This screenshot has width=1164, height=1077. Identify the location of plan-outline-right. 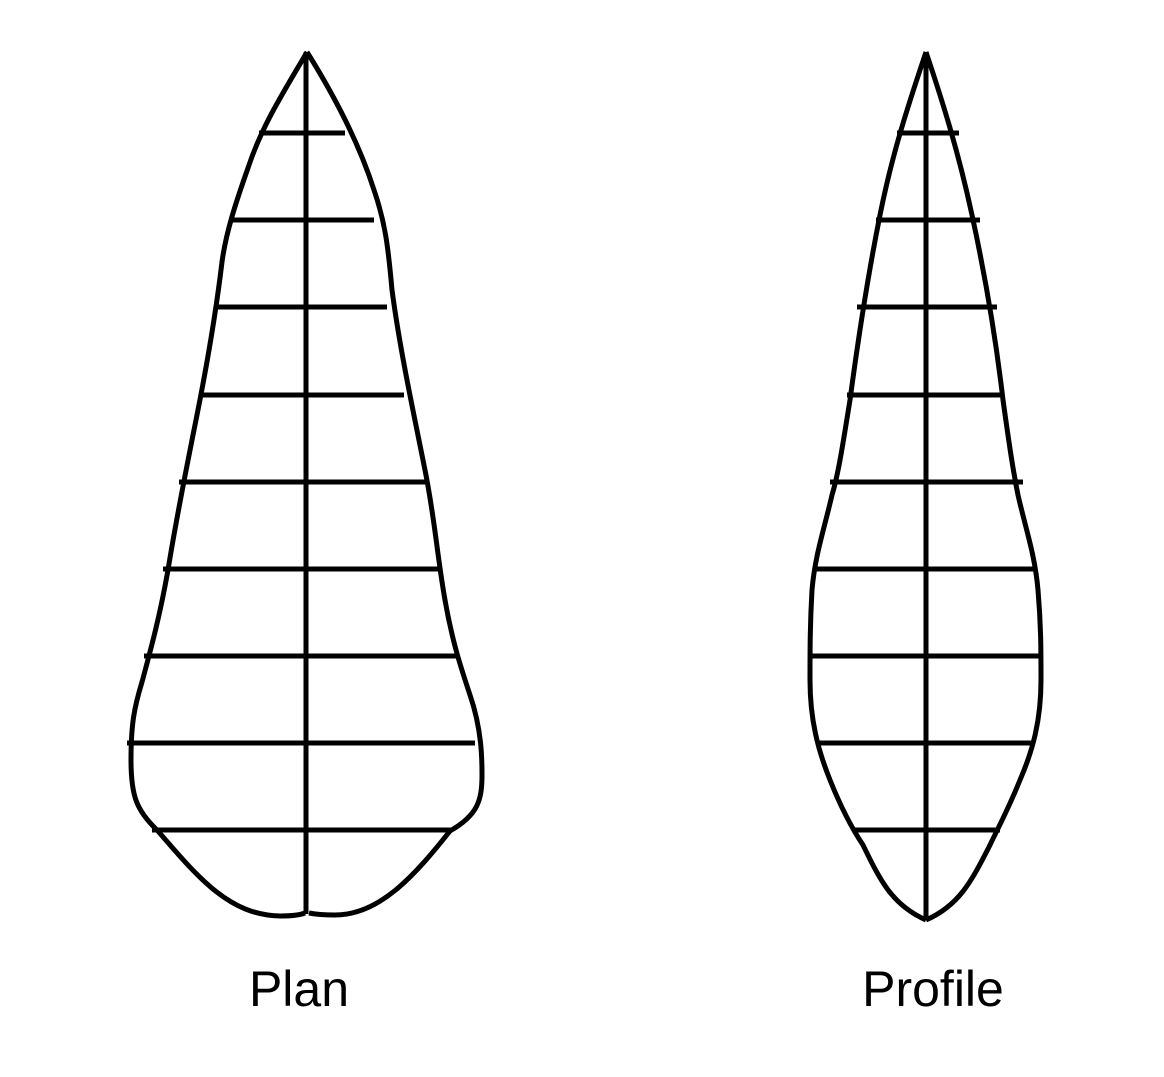
(394, 484).